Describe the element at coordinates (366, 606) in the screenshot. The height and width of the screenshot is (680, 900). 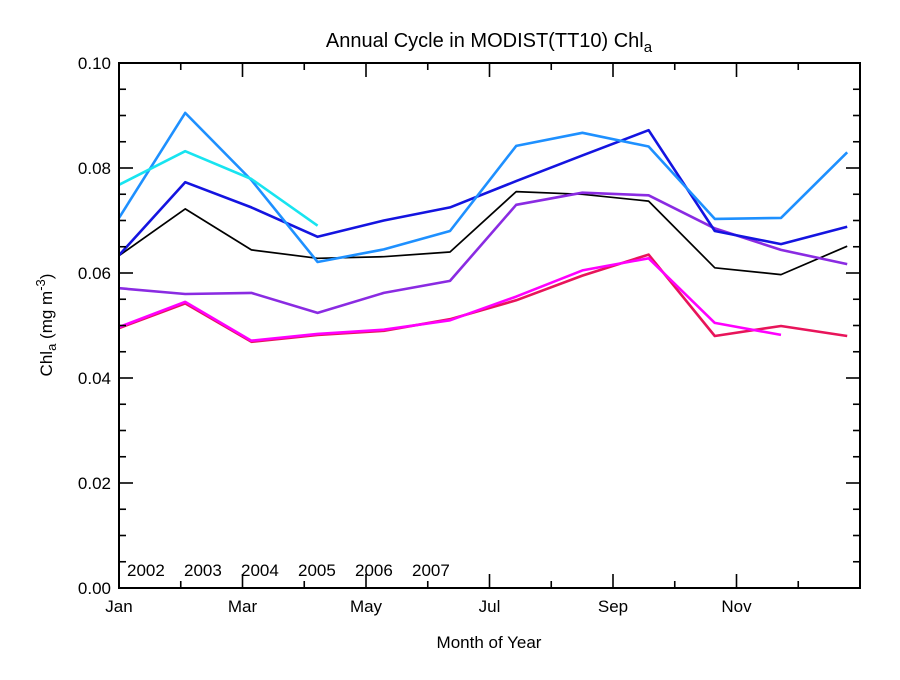
I see `x-tick-label: May` at that location.